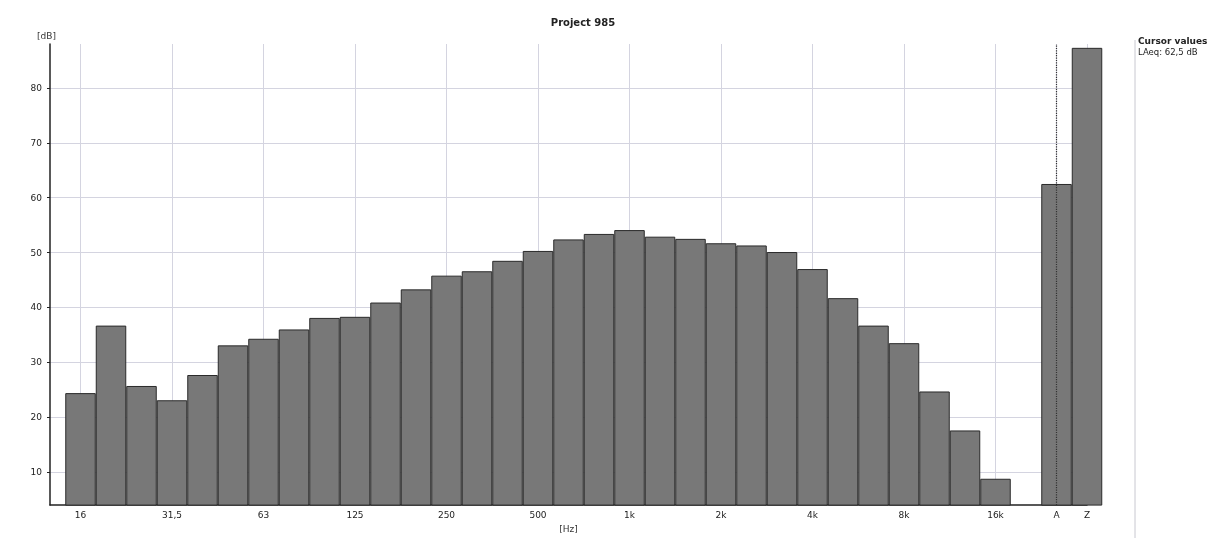  Describe the element at coordinates (813, 514) in the screenshot. I see `x-tick-label: 4k` at that location.